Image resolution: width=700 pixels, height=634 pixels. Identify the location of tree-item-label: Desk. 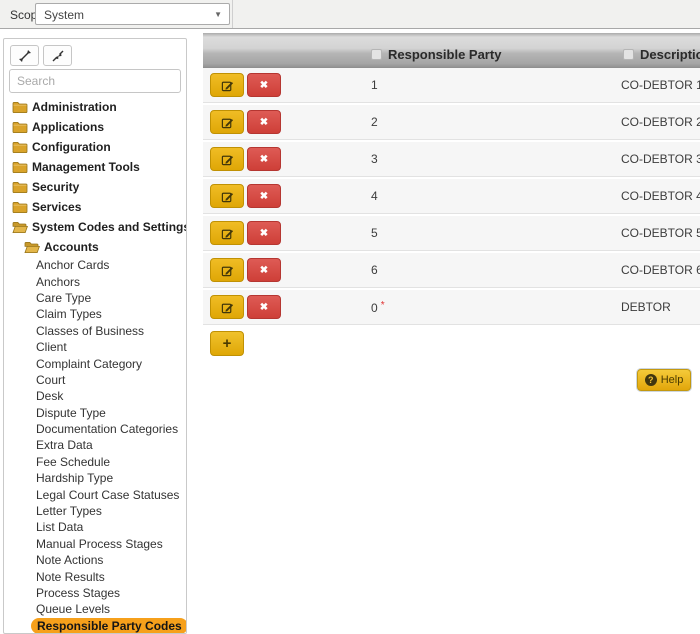
(50, 396).